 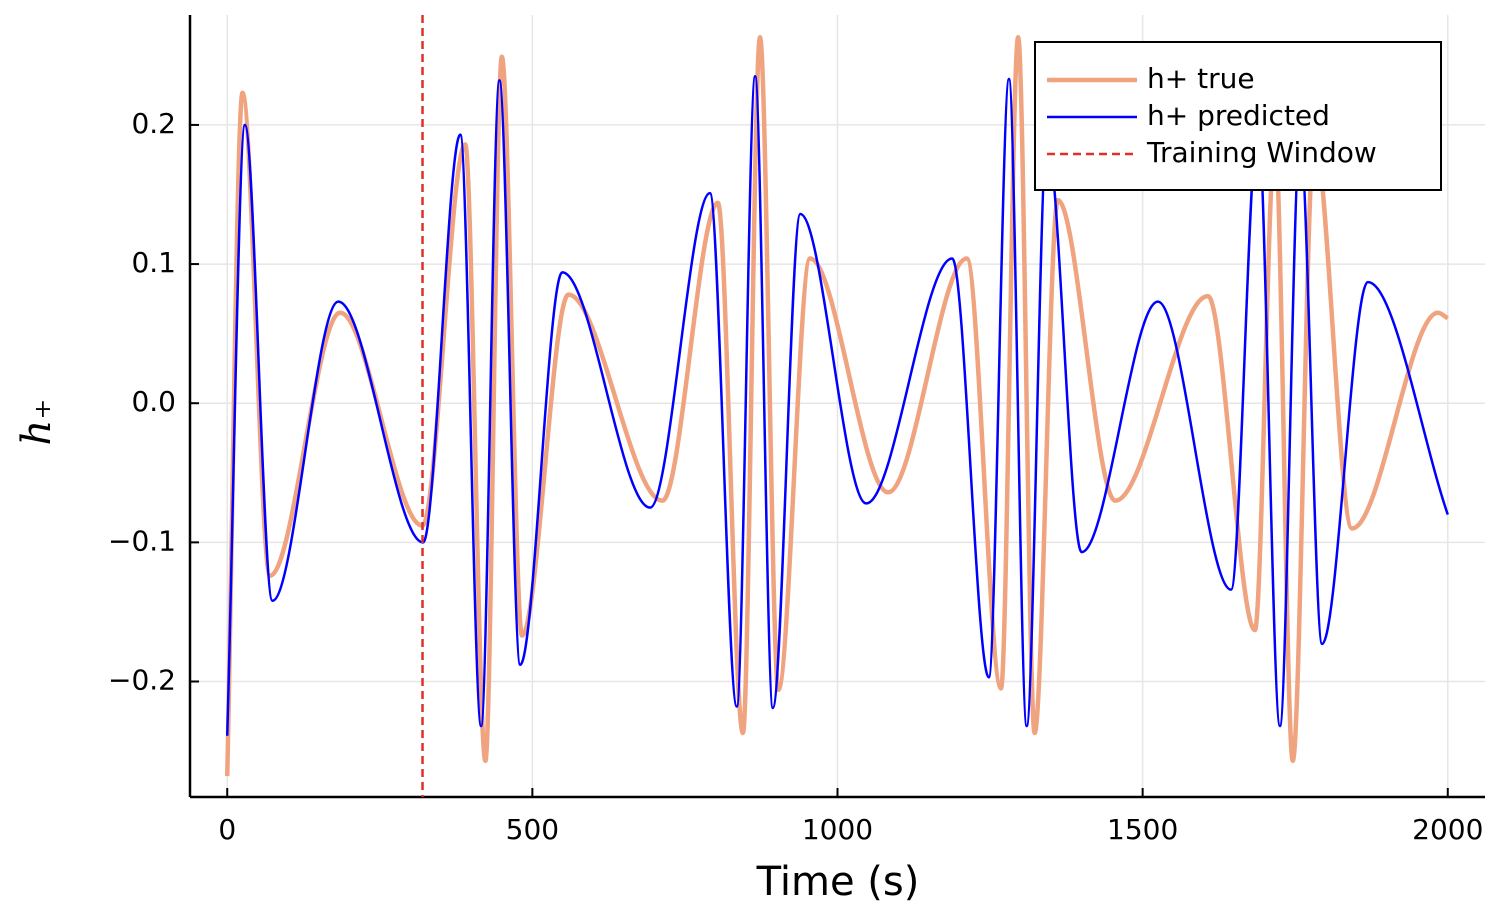 What do you see at coordinates (838, 882) in the screenshot?
I see `x-axis-label: Time (s)` at bounding box center [838, 882].